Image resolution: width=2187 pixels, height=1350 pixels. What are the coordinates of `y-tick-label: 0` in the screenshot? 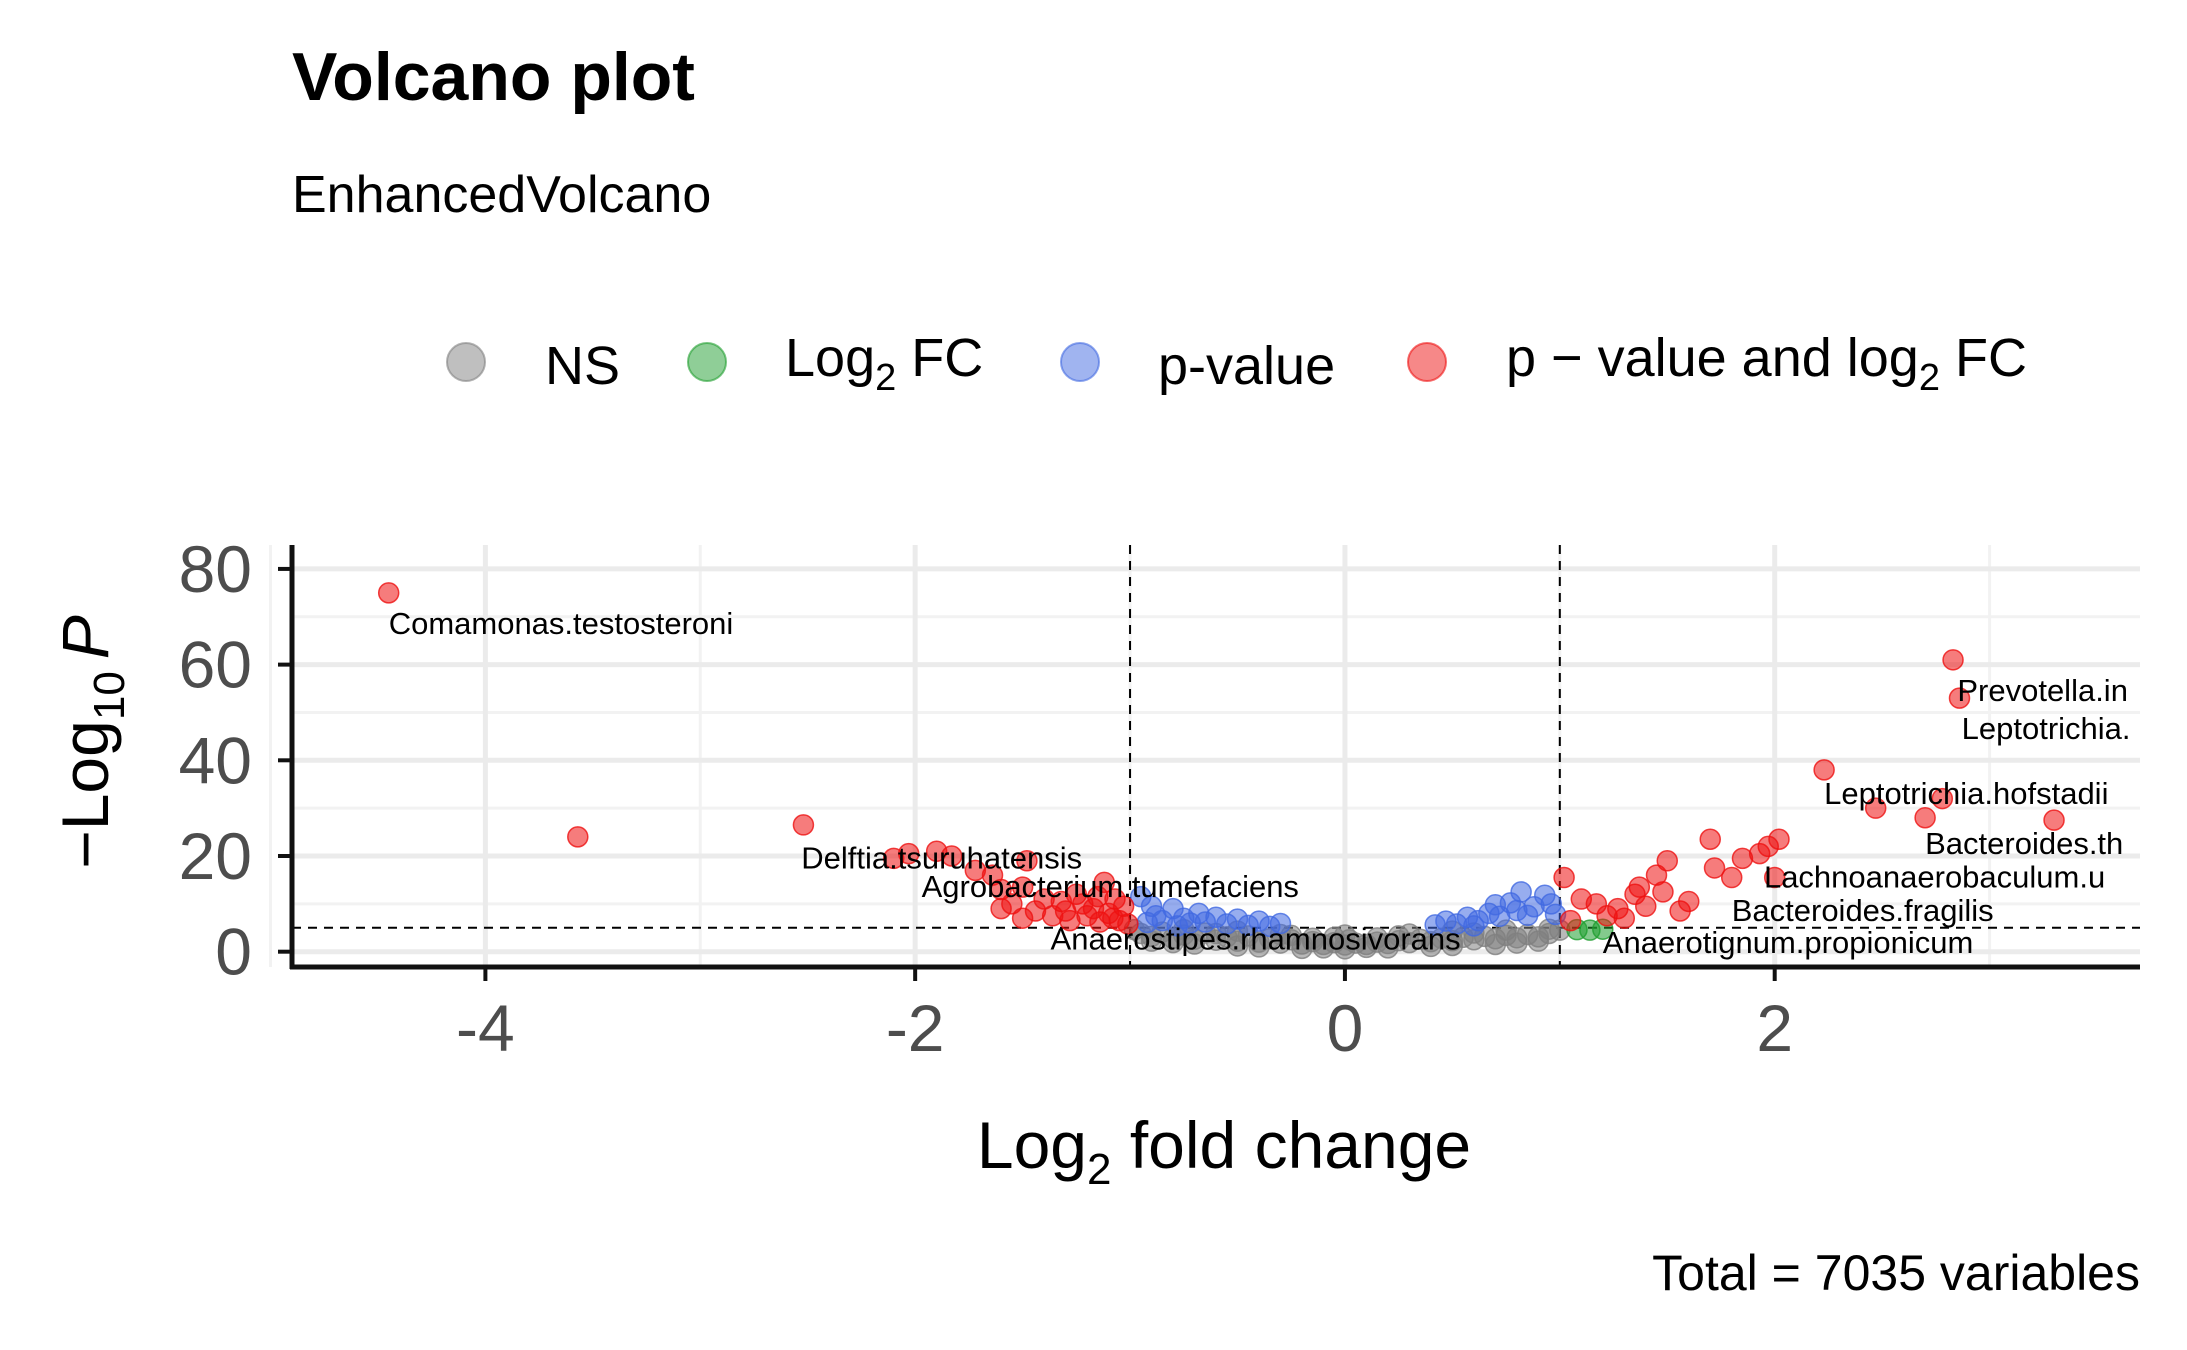 It's located at (233, 952).